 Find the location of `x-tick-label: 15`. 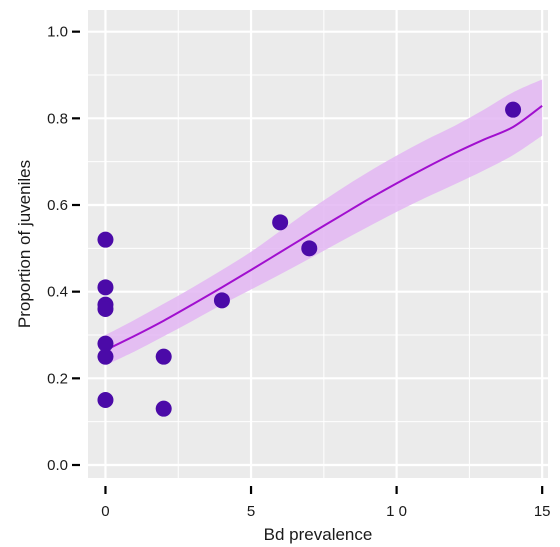

x-tick-label: 15 is located at coordinates (542, 511).